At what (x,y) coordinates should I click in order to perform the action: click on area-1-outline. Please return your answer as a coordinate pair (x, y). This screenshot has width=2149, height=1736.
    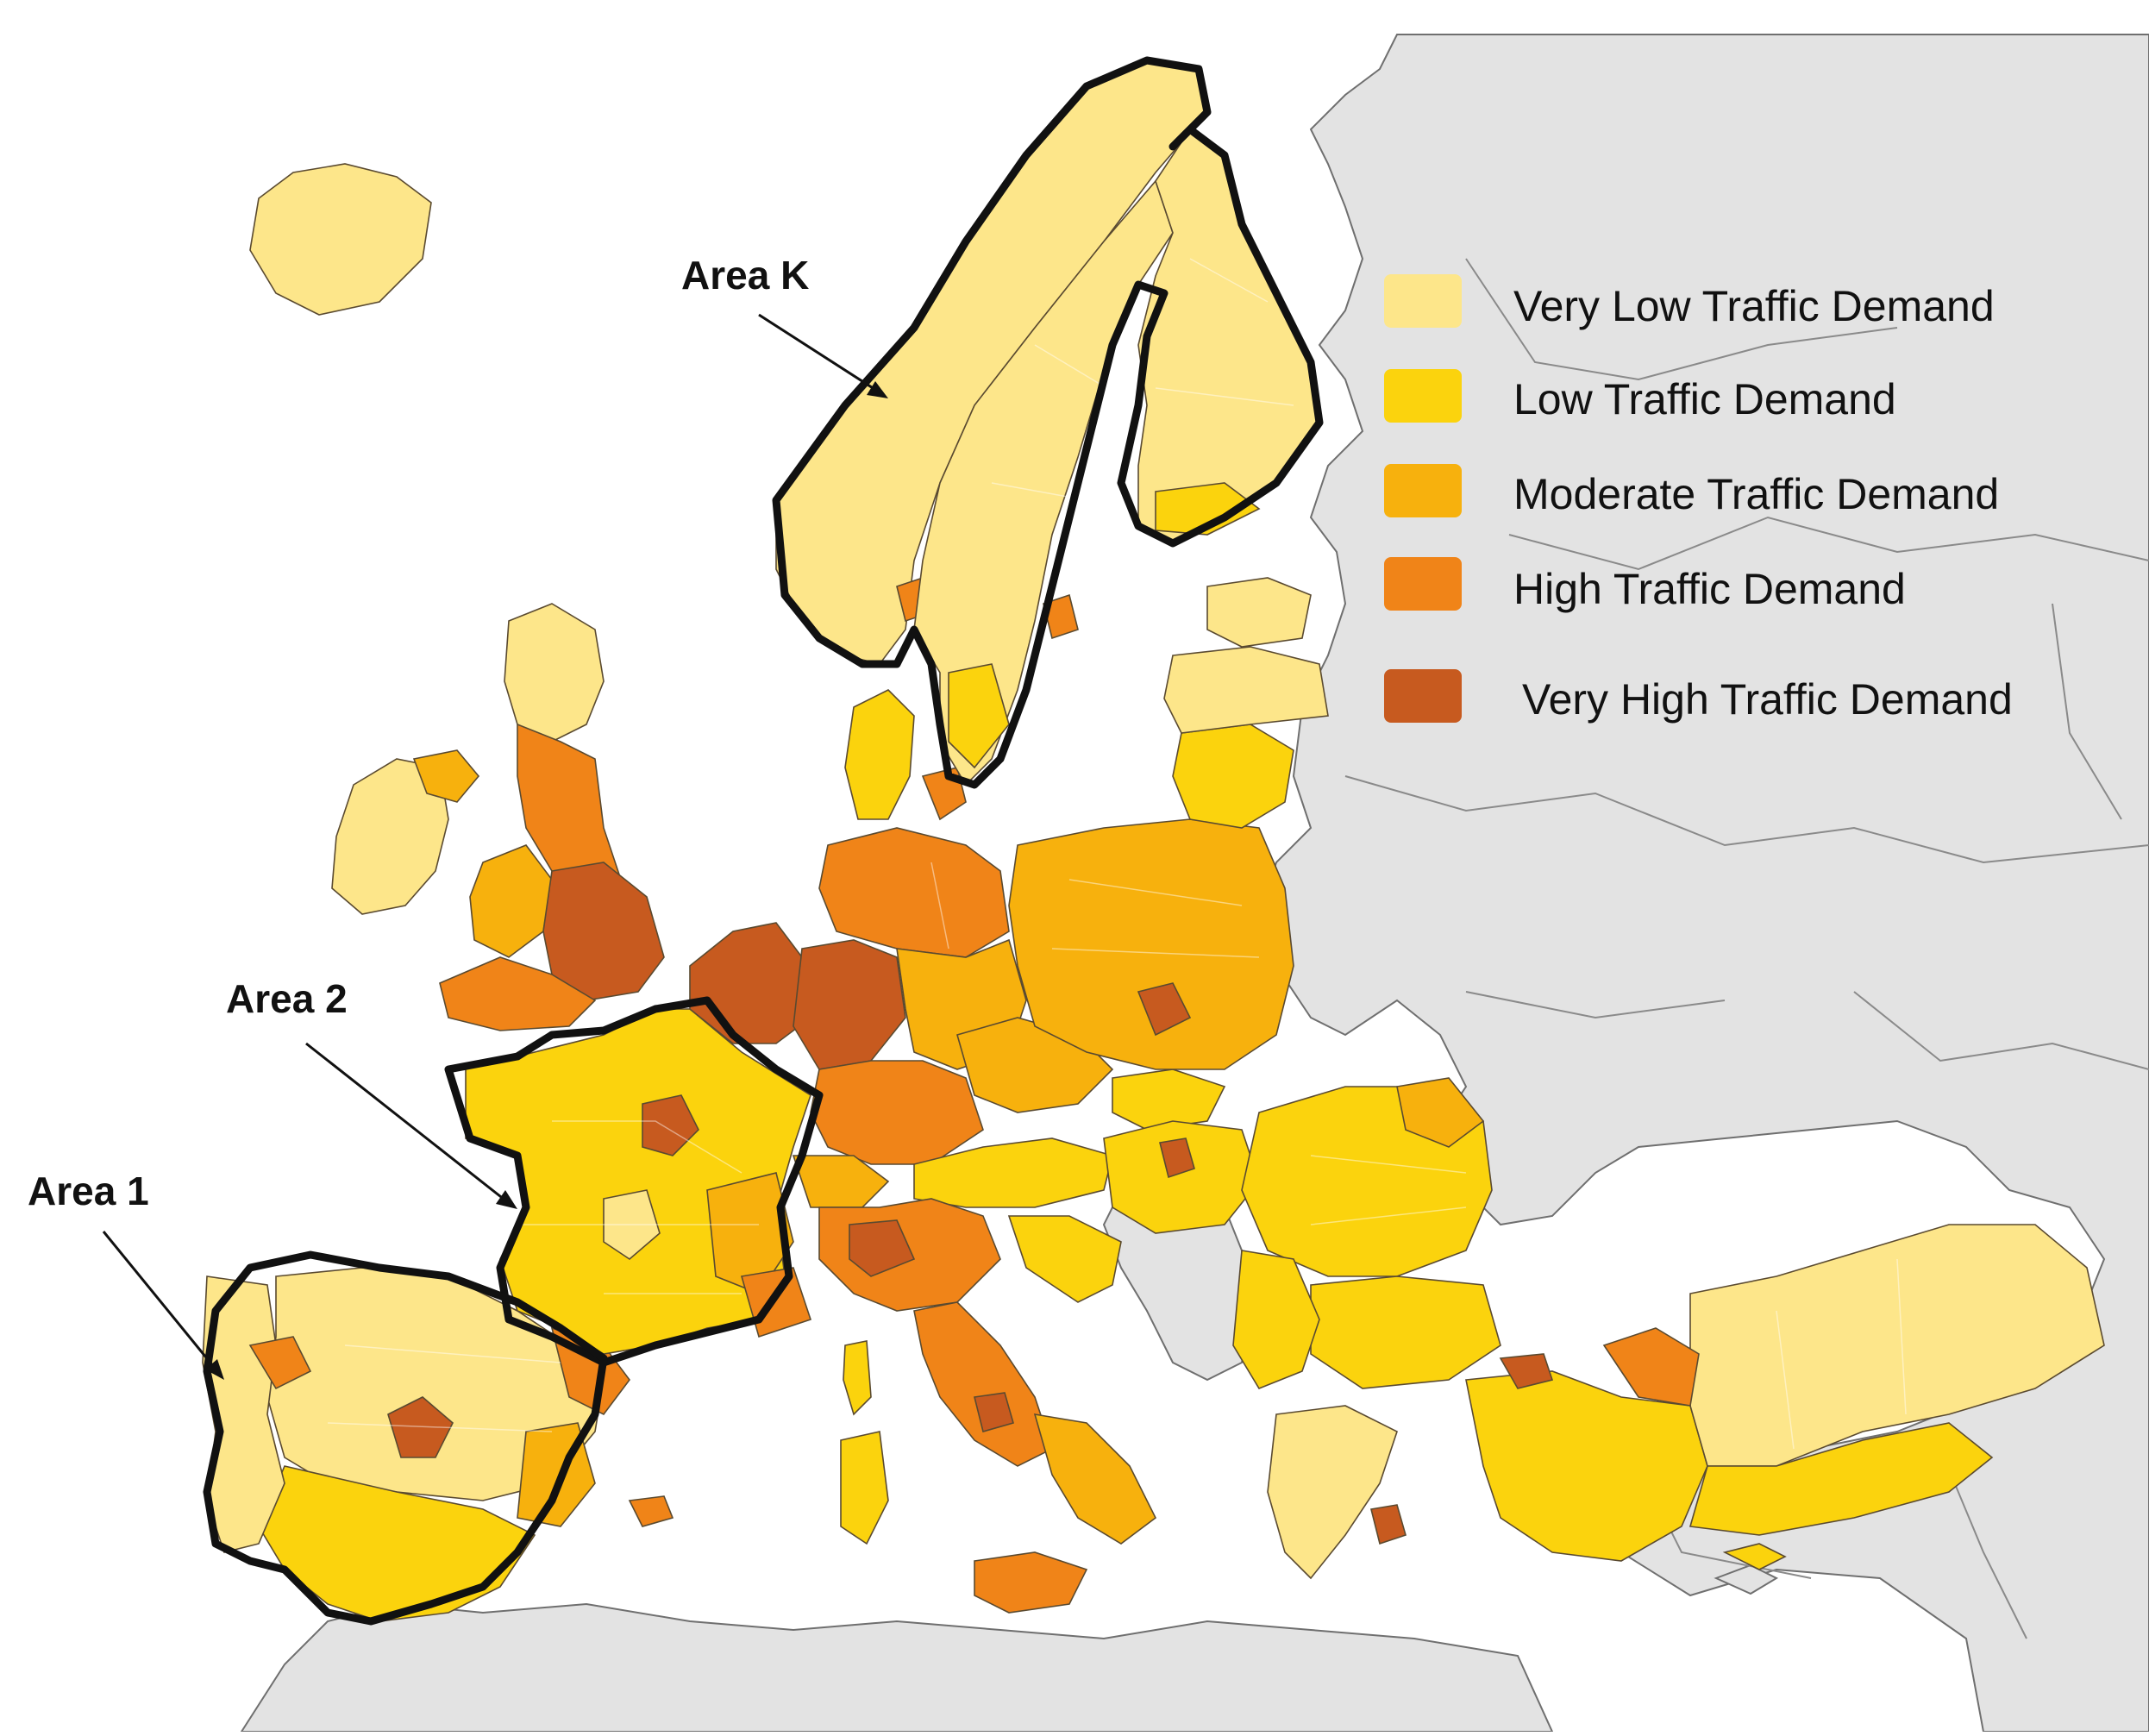
    Looking at the image, I should click on (406, 1438).